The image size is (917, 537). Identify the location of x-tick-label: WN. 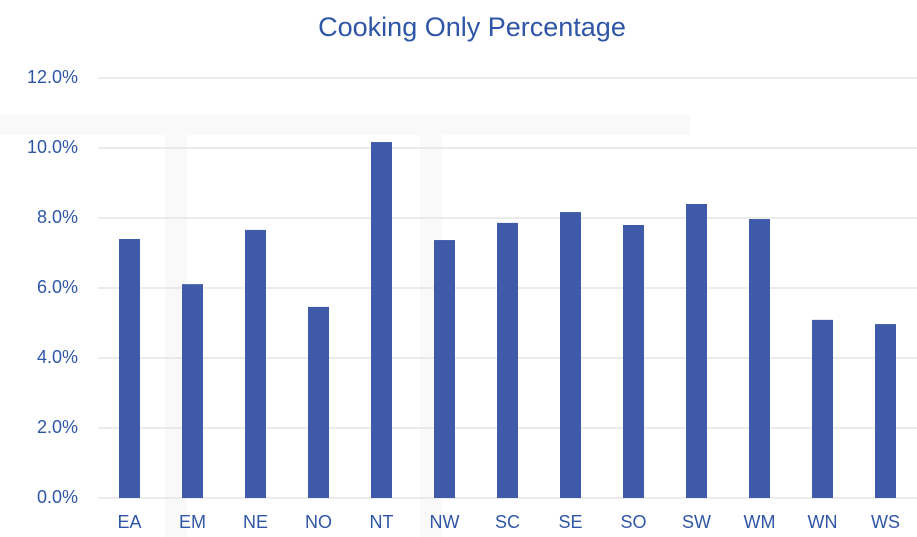
(823, 522).